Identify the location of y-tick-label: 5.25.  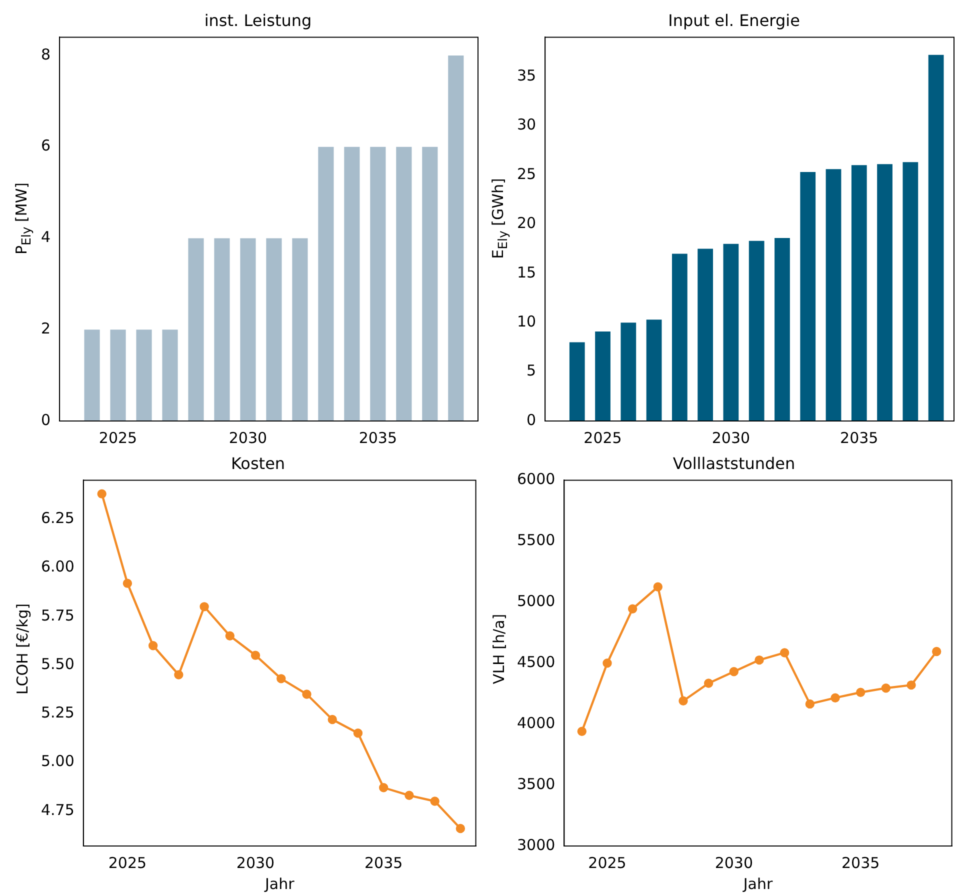
(57, 713).